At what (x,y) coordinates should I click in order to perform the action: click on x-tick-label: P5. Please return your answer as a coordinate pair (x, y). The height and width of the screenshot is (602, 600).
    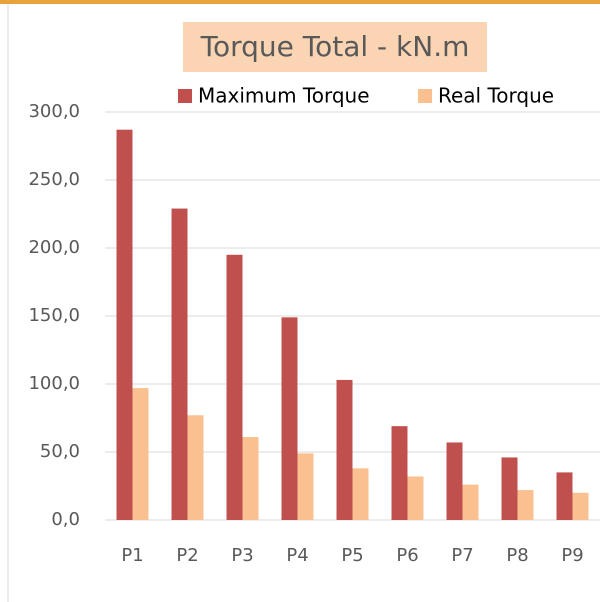
    Looking at the image, I should click on (352, 555).